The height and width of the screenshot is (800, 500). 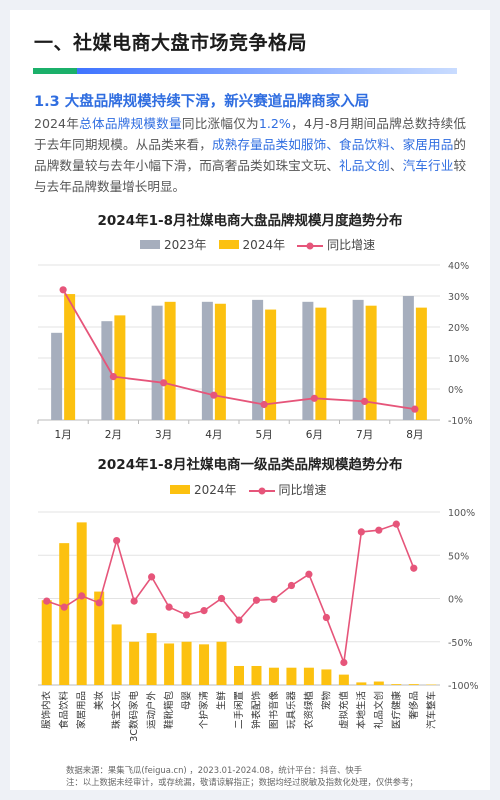 What do you see at coordinates (171, 43) in the screenshot?
I see `section-title: 一、社媒电商大盘市场竞争格局` at bounding box center [171, 43].